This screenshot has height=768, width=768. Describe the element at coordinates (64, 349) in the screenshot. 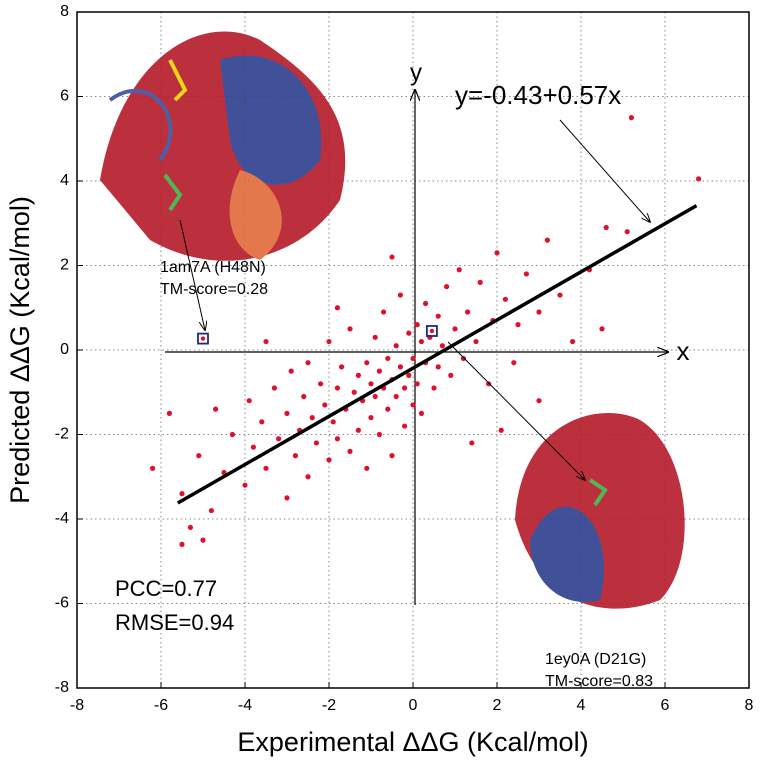

I see `y-tick-label: 0` at that location.